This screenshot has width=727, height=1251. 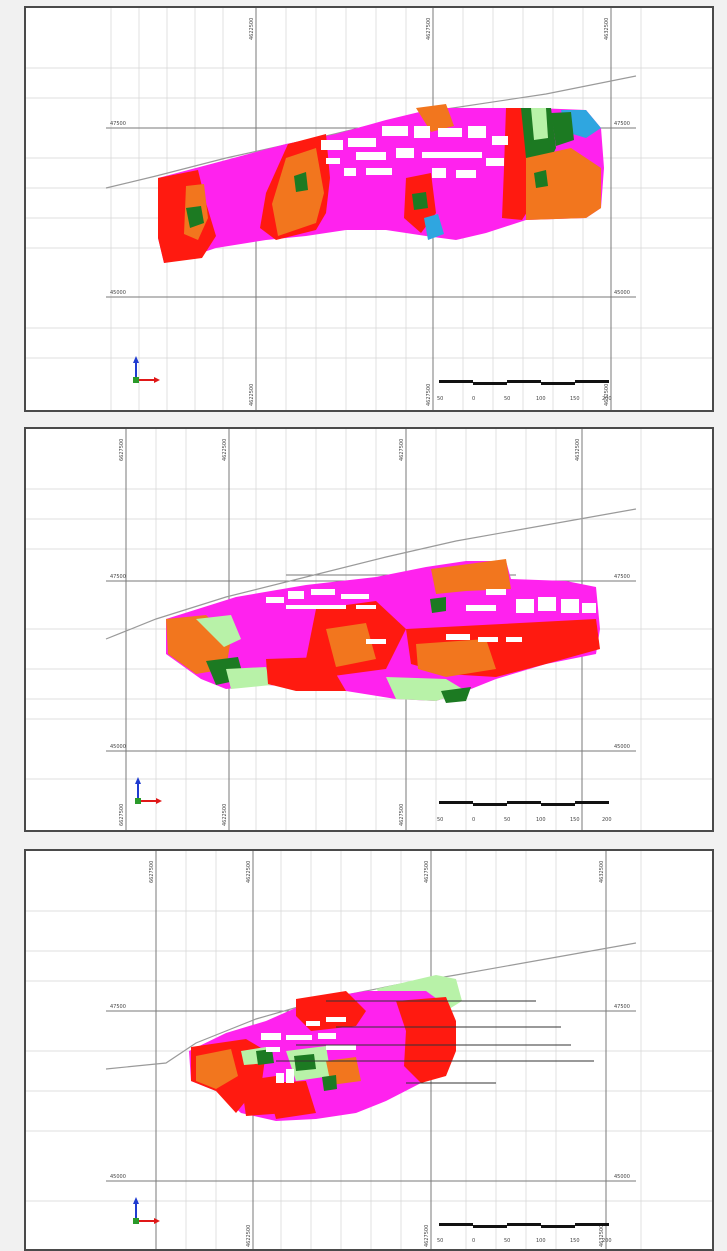 I want to click on grid-label-bottom-1: 6627500, so click(x=122, y=815).